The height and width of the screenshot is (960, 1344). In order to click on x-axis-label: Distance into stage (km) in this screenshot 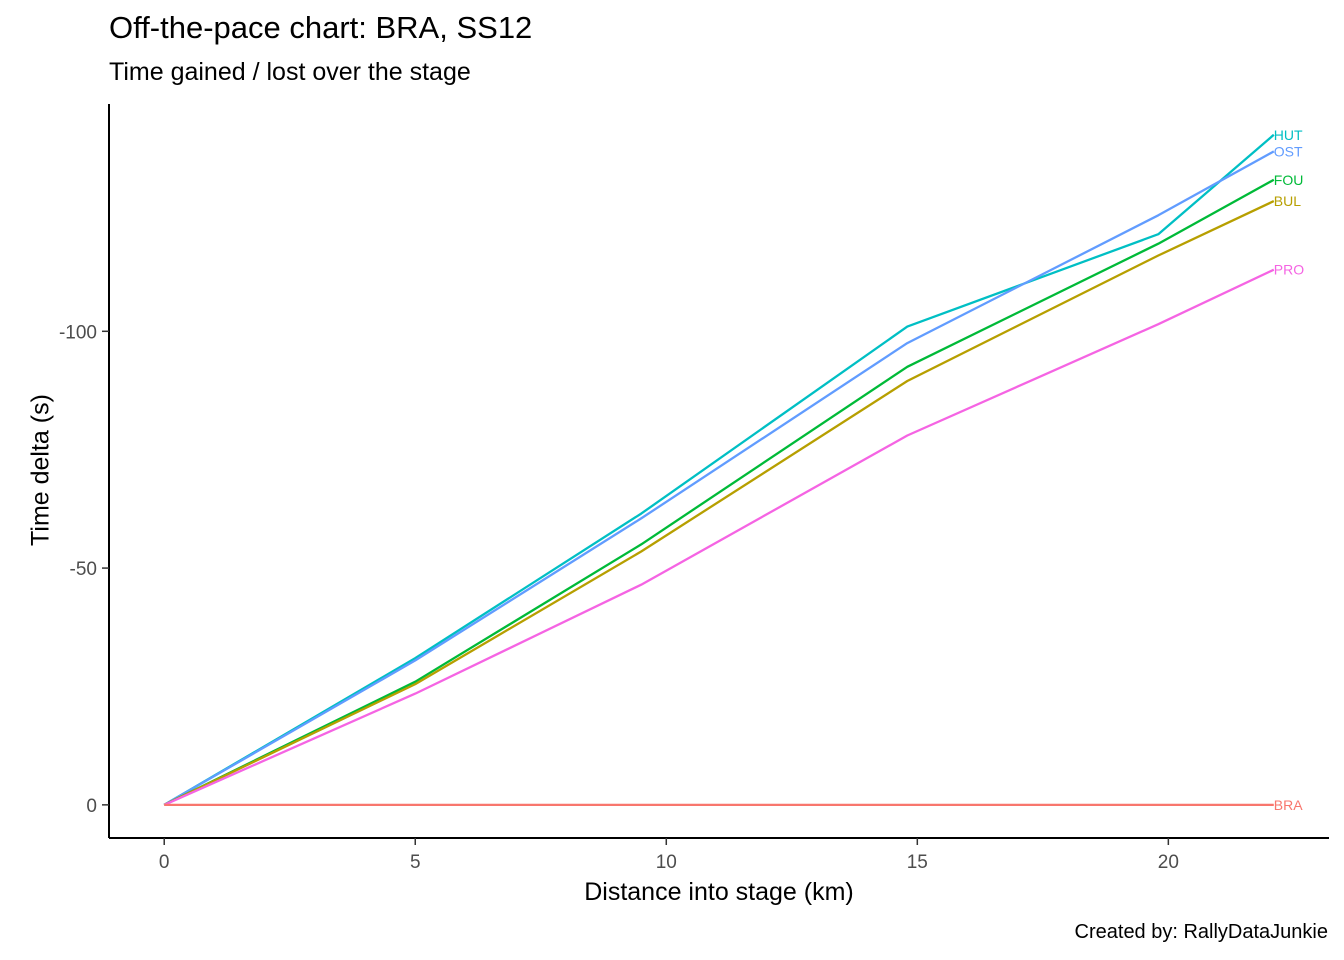, I will do `click(719, 892)`.